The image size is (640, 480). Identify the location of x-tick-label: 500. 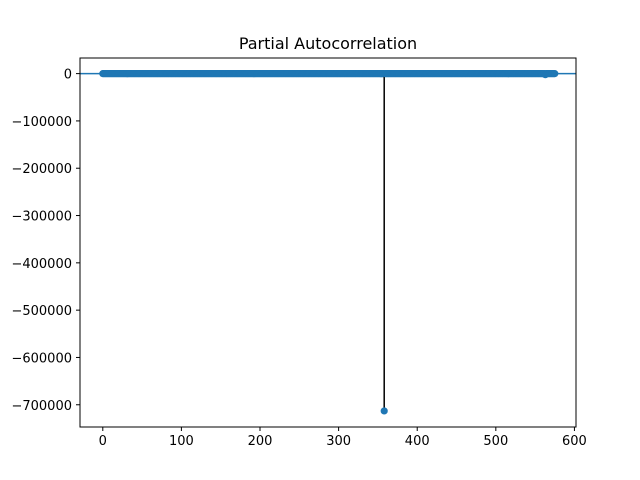
(495, 441).